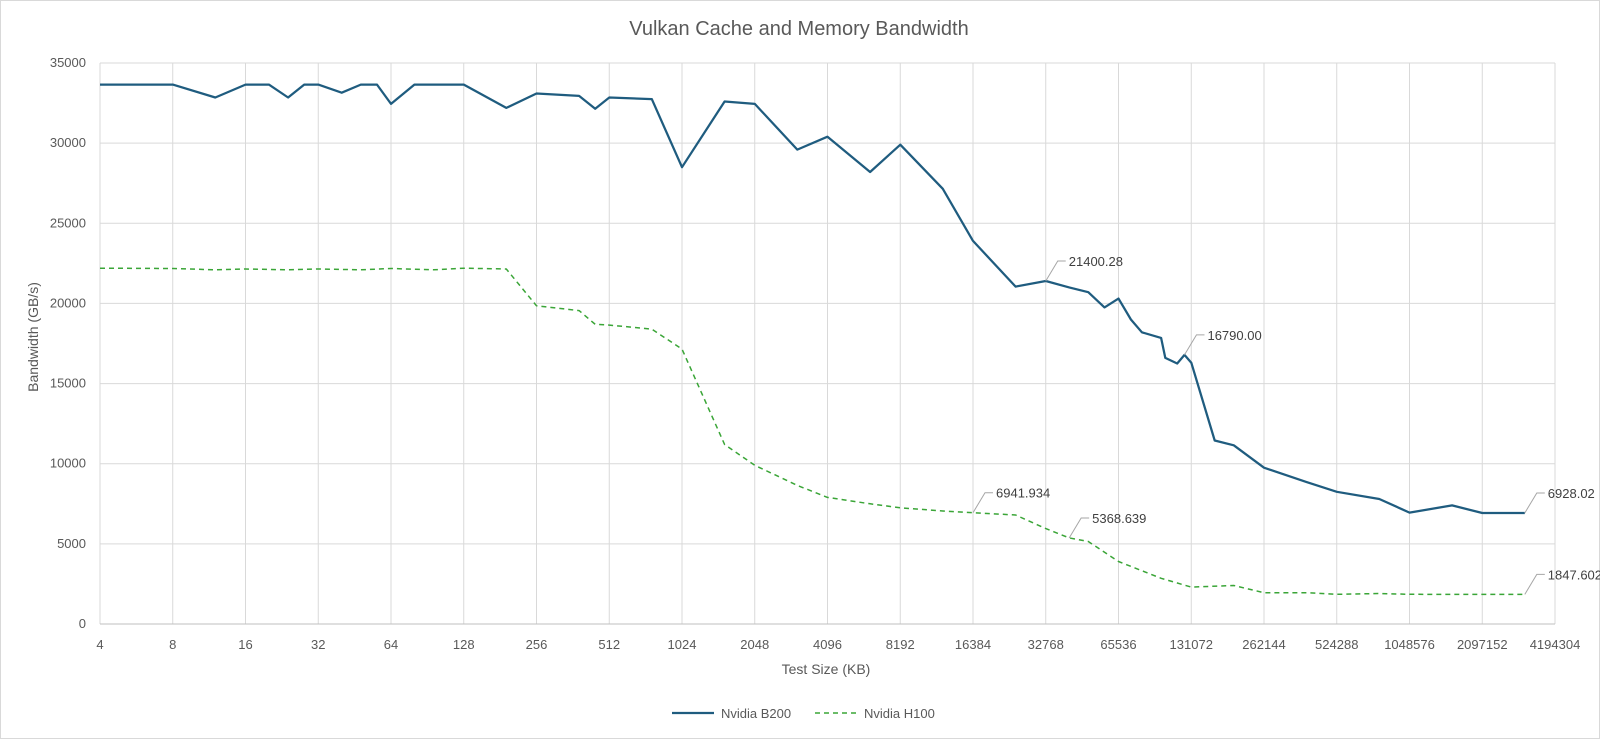  Describe the element at coordinates (1118, 644) in the screenshot. I see `x-tick-label: 65536` at that location.